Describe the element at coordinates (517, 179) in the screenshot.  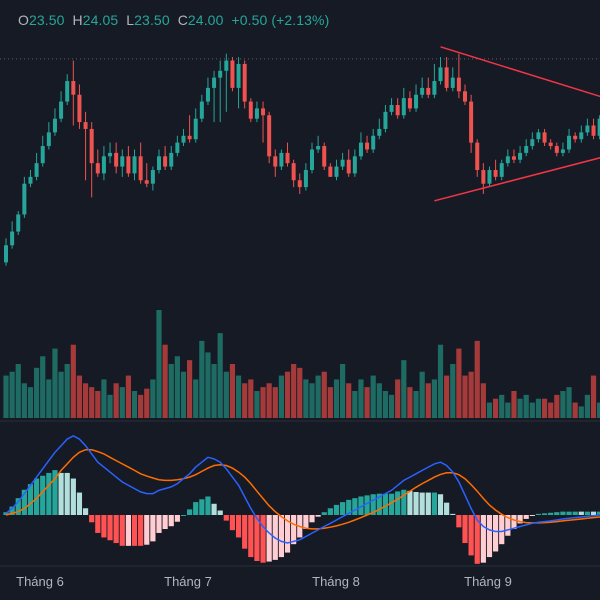
I see `trendline` at that location.